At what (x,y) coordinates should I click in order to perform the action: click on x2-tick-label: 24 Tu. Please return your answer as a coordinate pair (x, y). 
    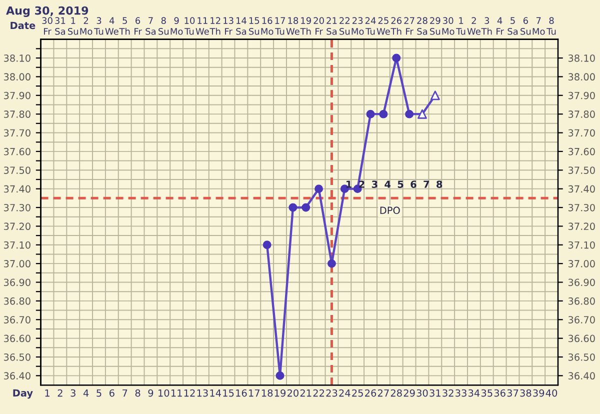
    Looking at the image, I should click on (370, 26).